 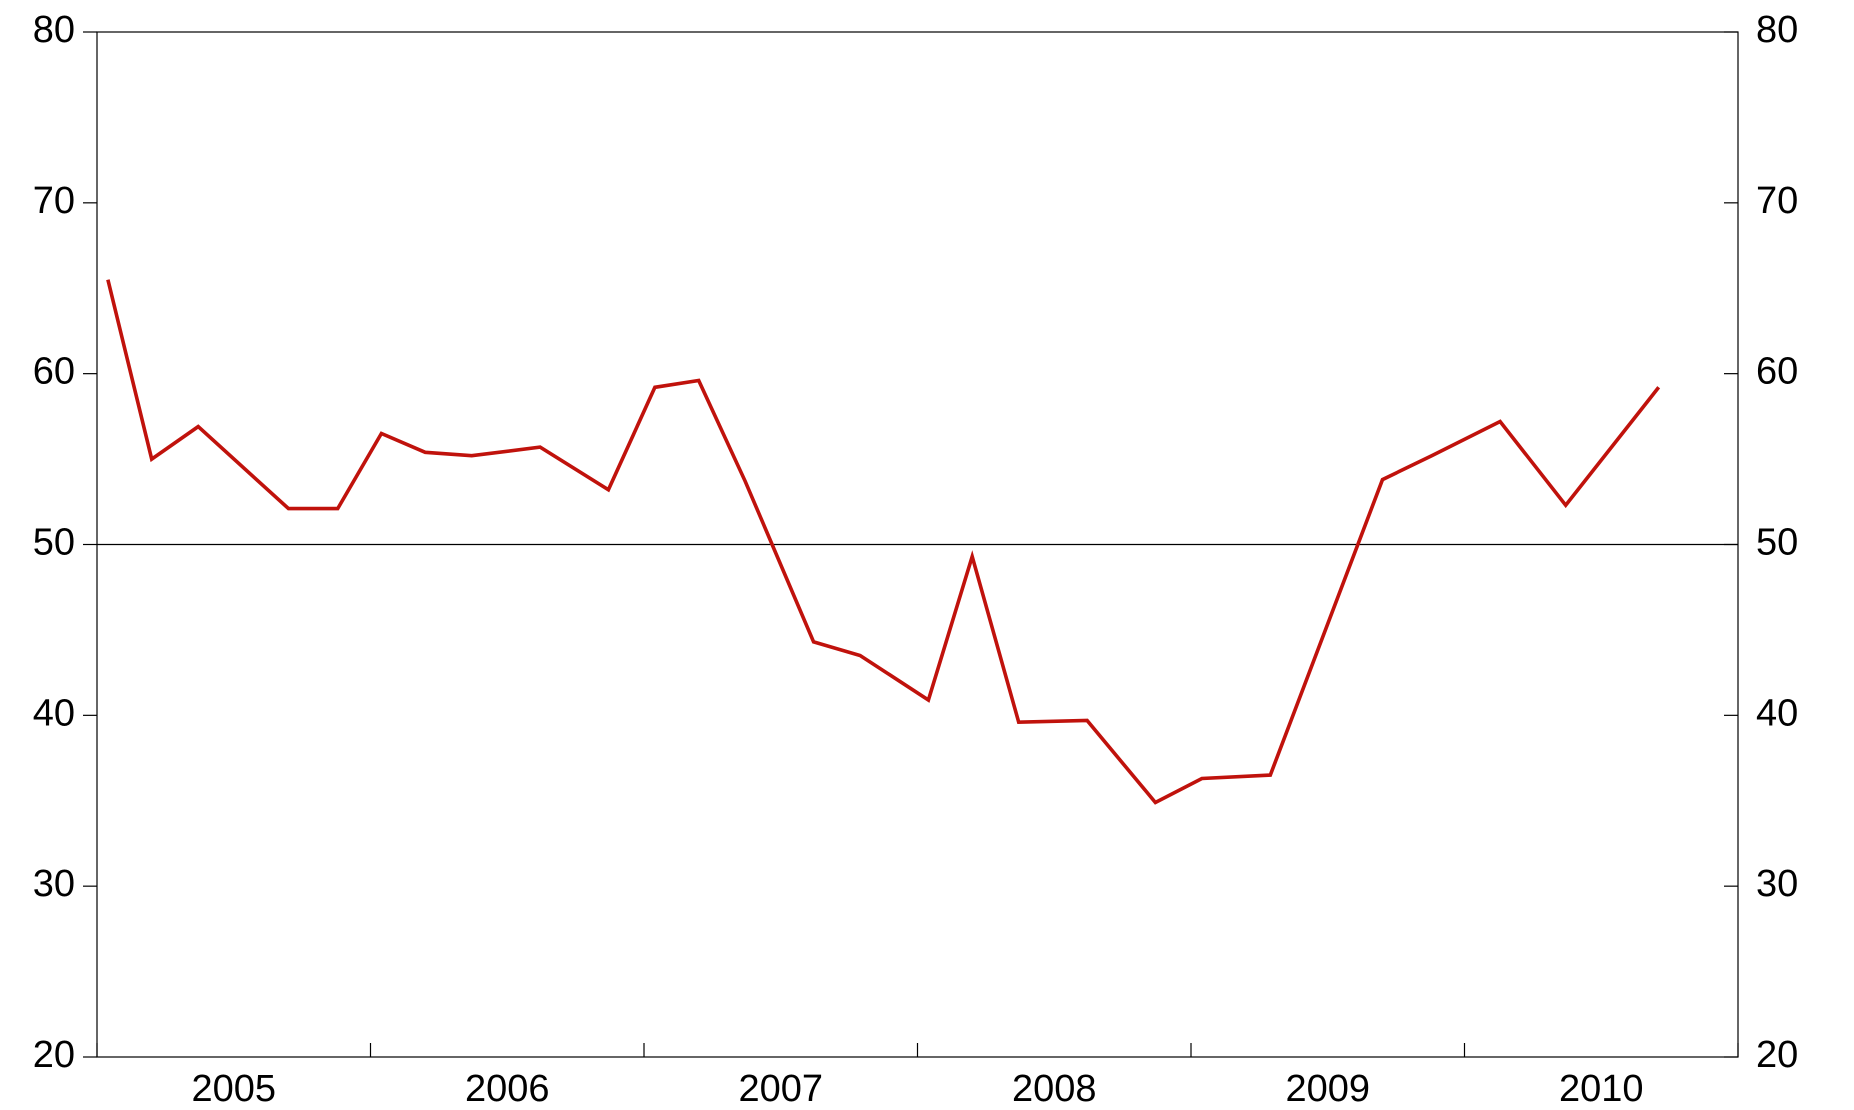 I want to click on y-tick-label: 80, so click(x=54, y=30).